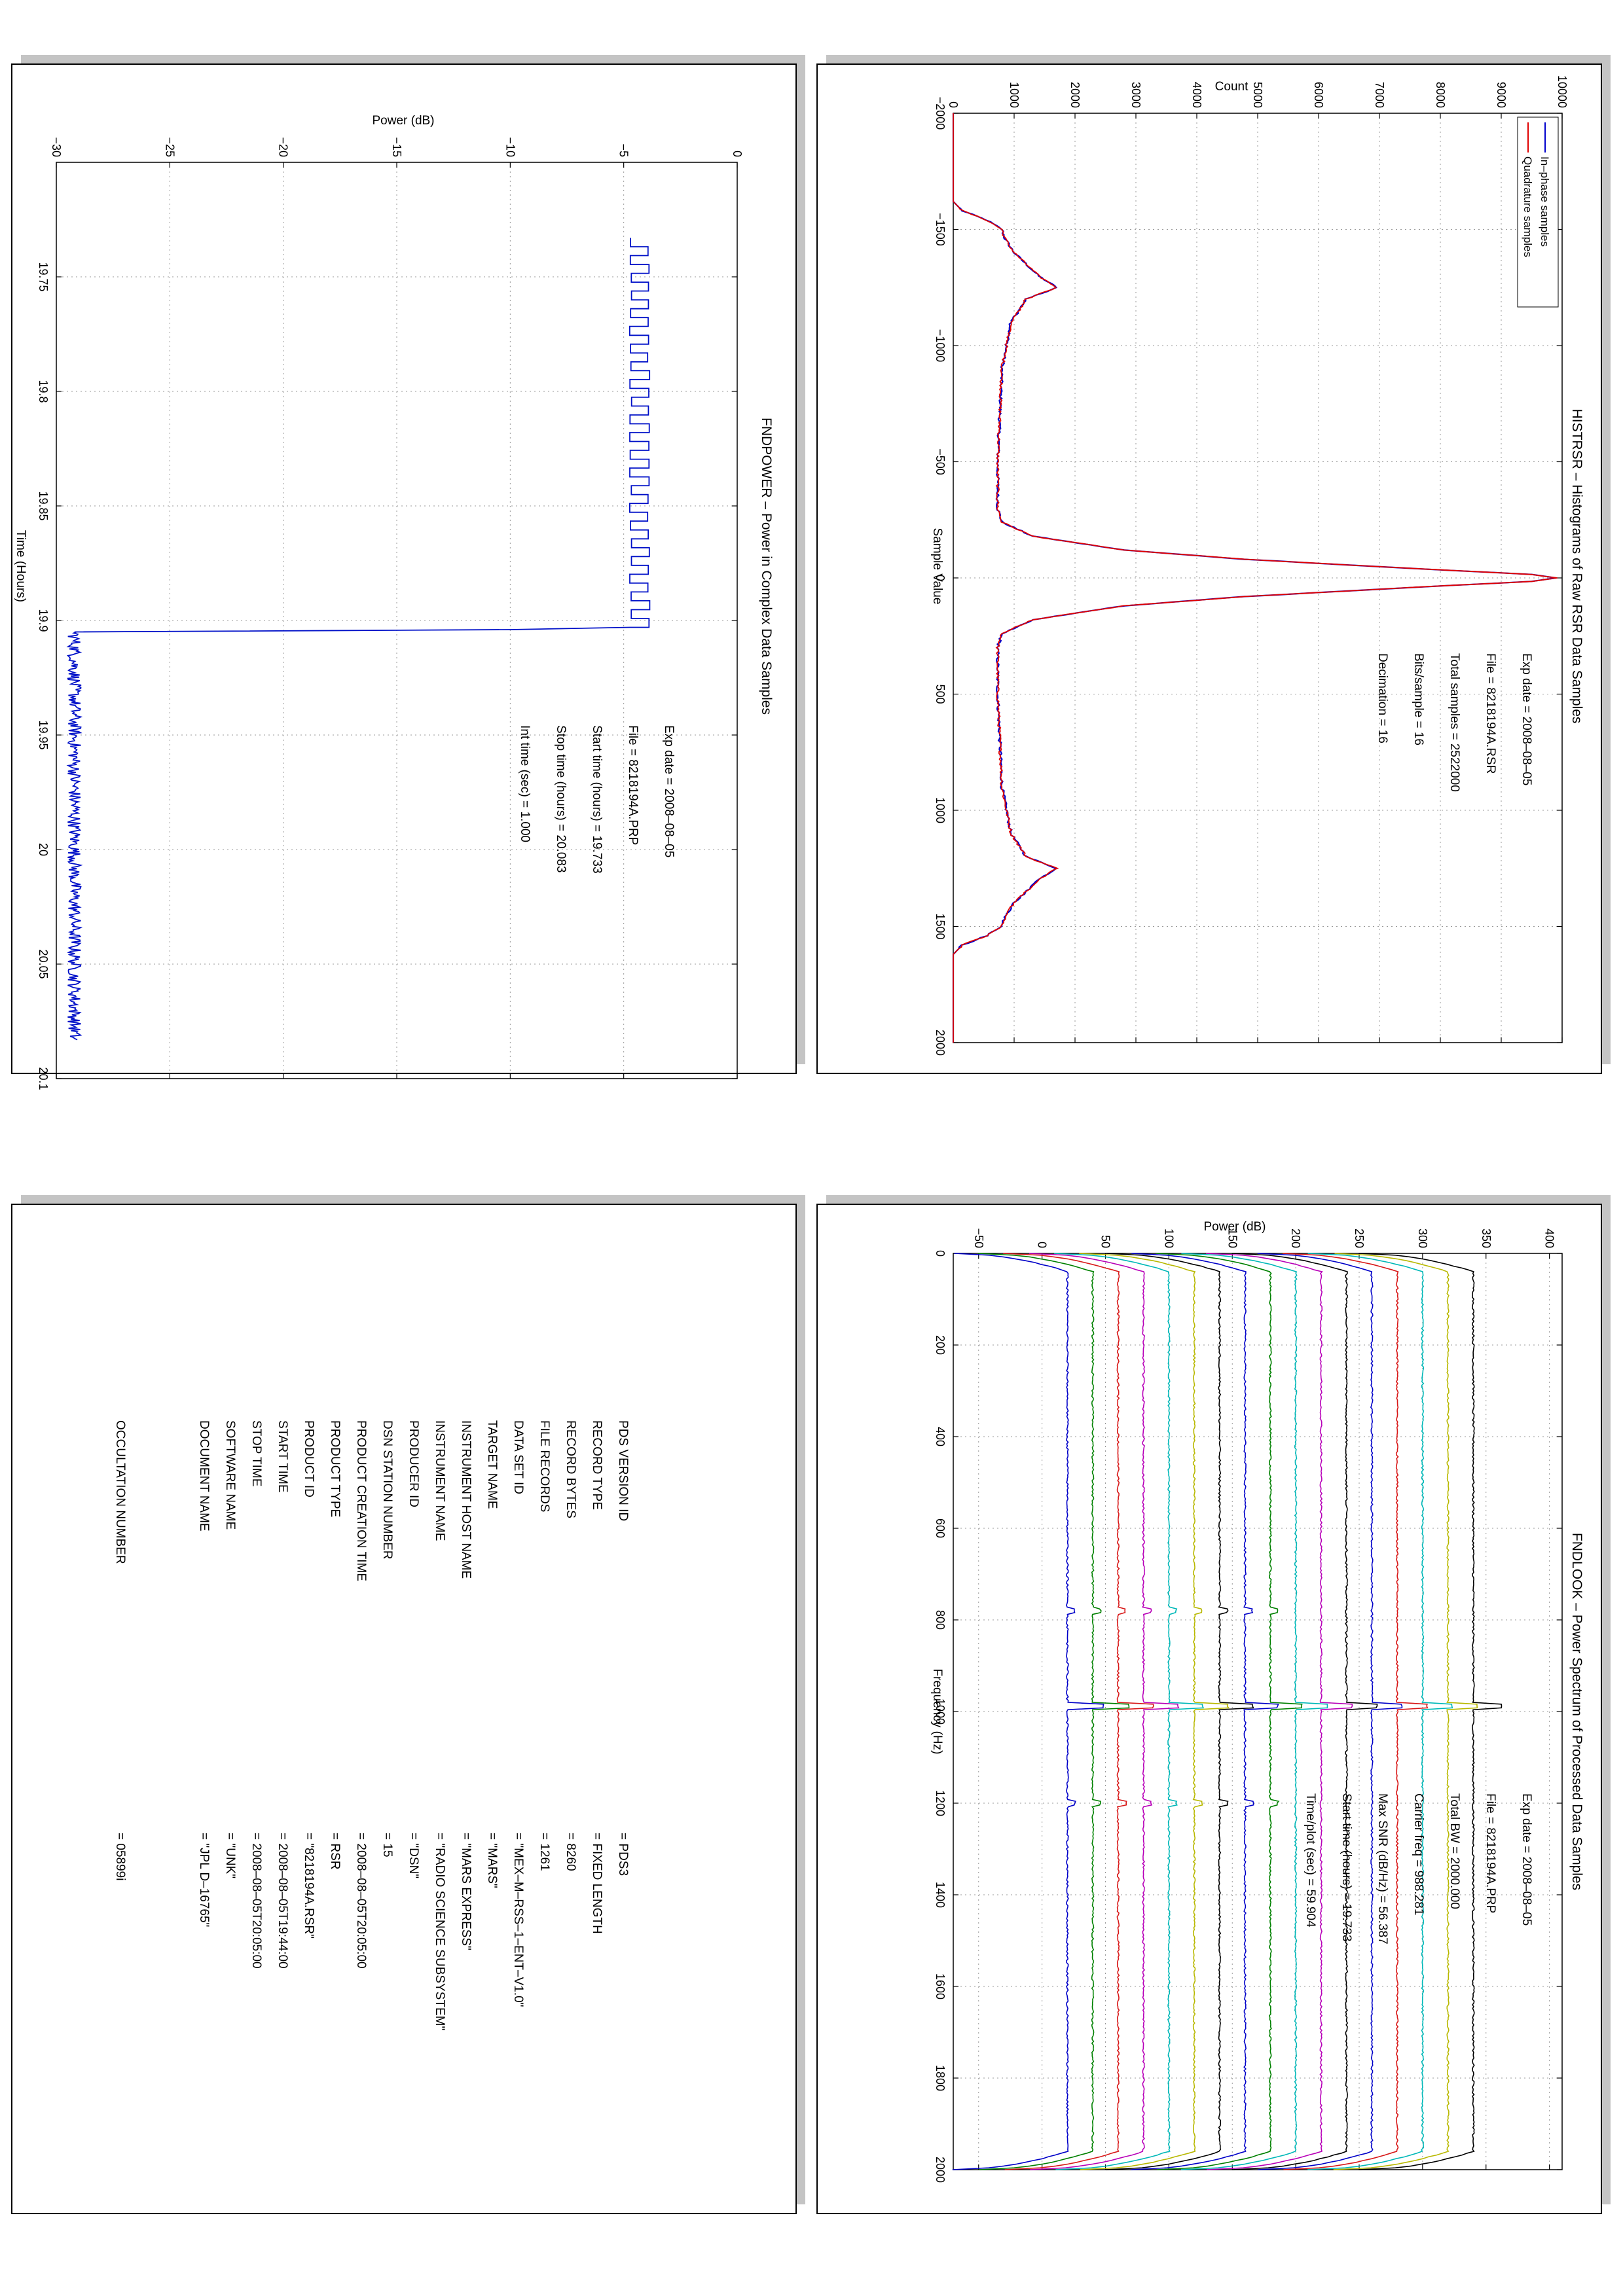  I want to click on annotation-line: Start time (hours) = 19.733, so click(1346, 1868).